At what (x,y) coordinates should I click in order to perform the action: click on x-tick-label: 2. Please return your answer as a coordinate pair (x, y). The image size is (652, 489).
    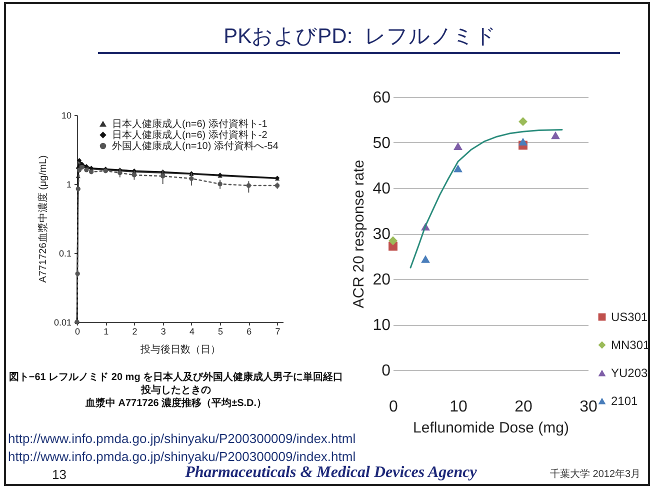
    Looking at the image, I should click on (135, 331).